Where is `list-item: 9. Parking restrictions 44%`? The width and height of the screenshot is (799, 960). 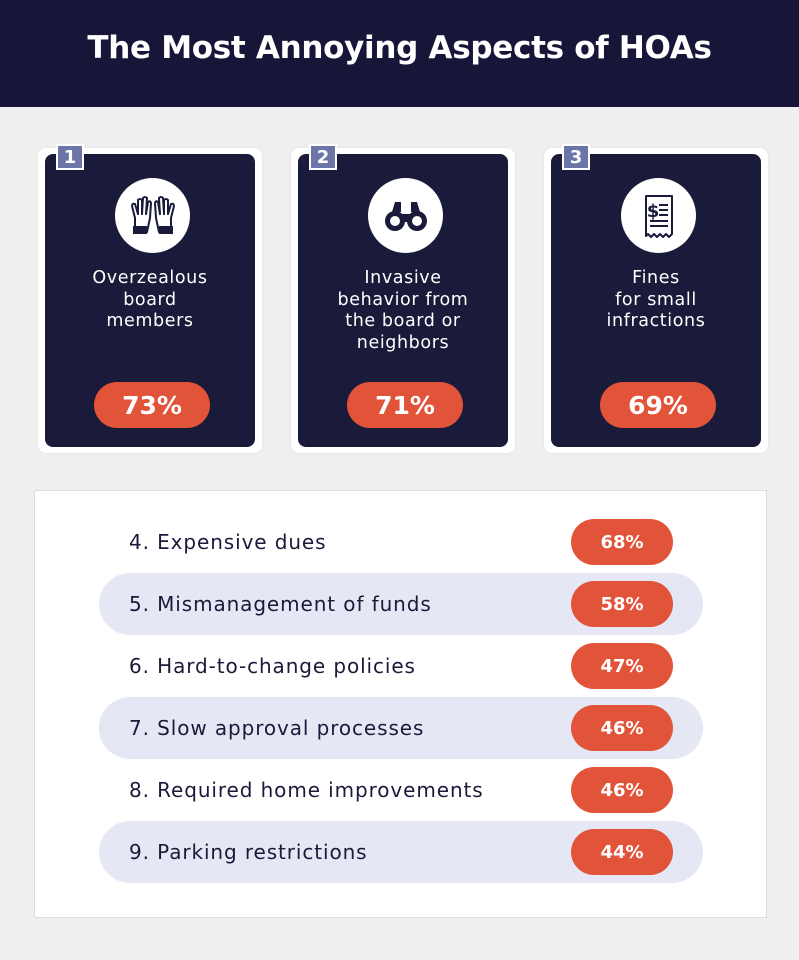 list-item: 9. Parking restrictions 44% is located at coordinates (401, 852).